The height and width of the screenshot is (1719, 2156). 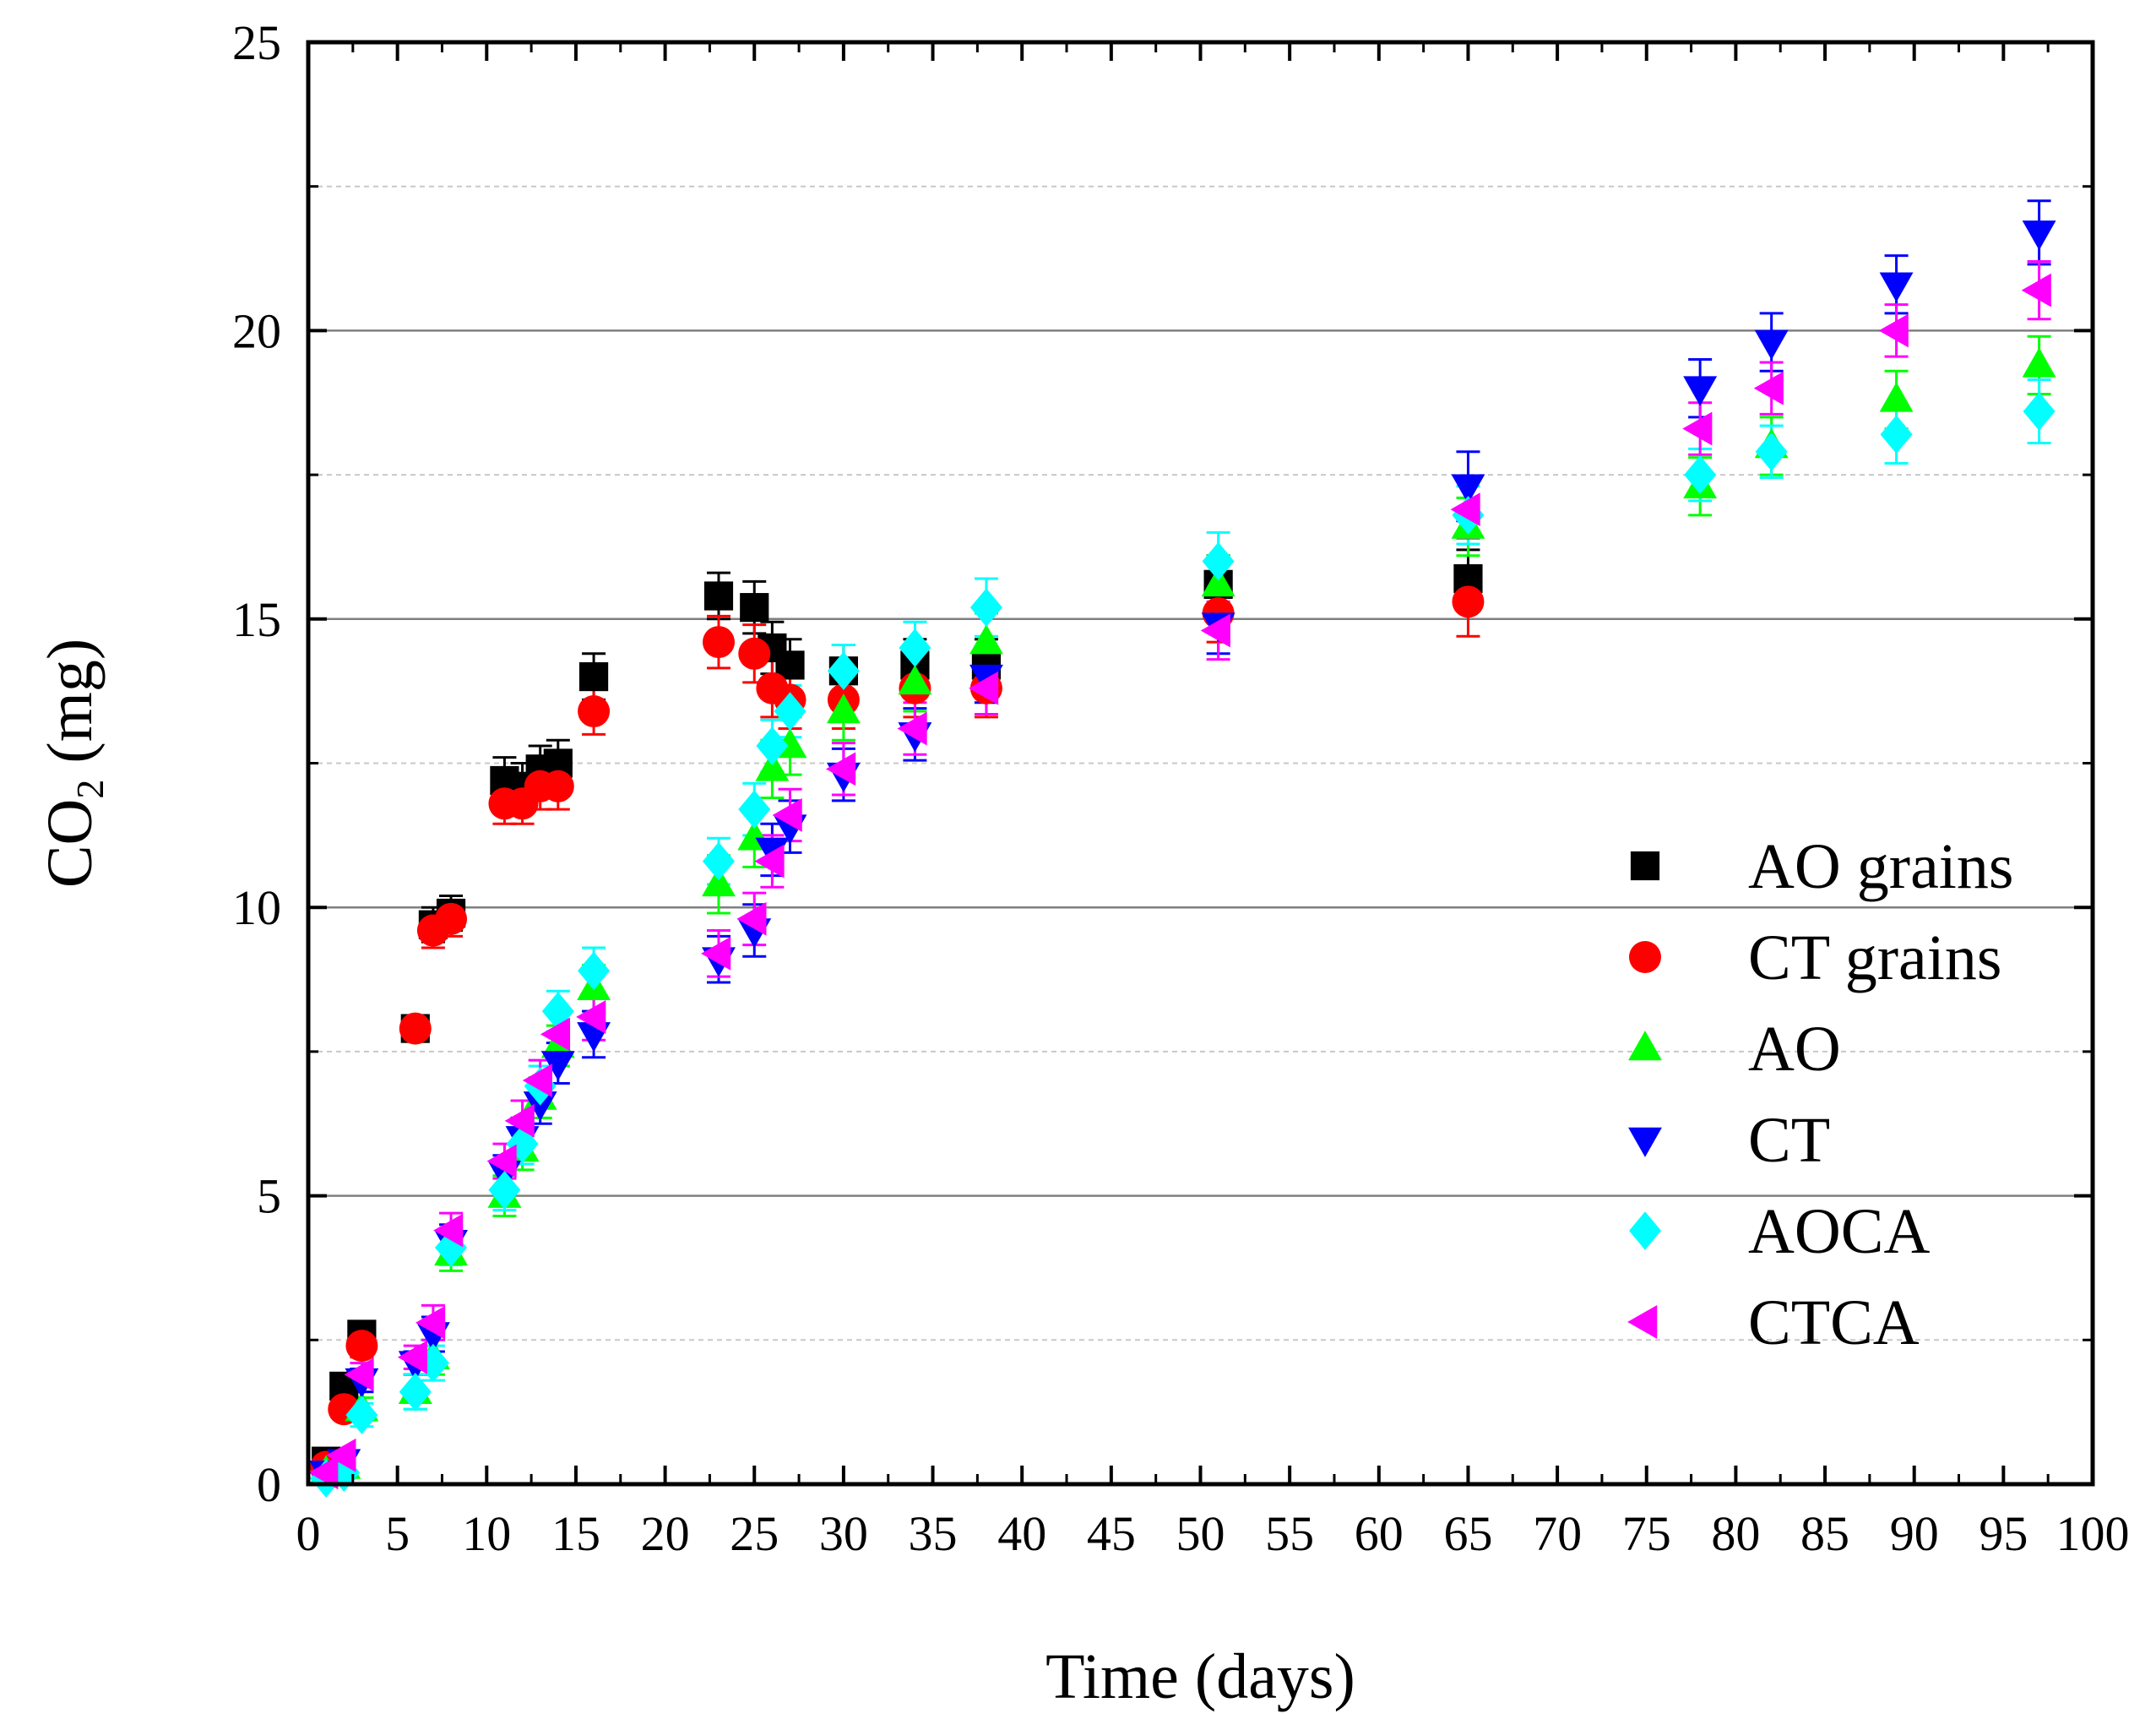 I want to click on legend-marker-ct-grains, so click(x=1645, y=957).